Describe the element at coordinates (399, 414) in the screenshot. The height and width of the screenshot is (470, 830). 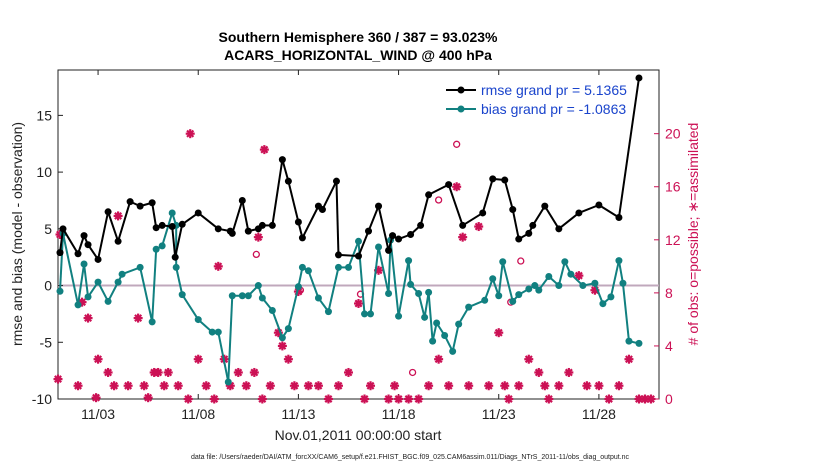
I see `x-tick-label: 11/18` at that location.